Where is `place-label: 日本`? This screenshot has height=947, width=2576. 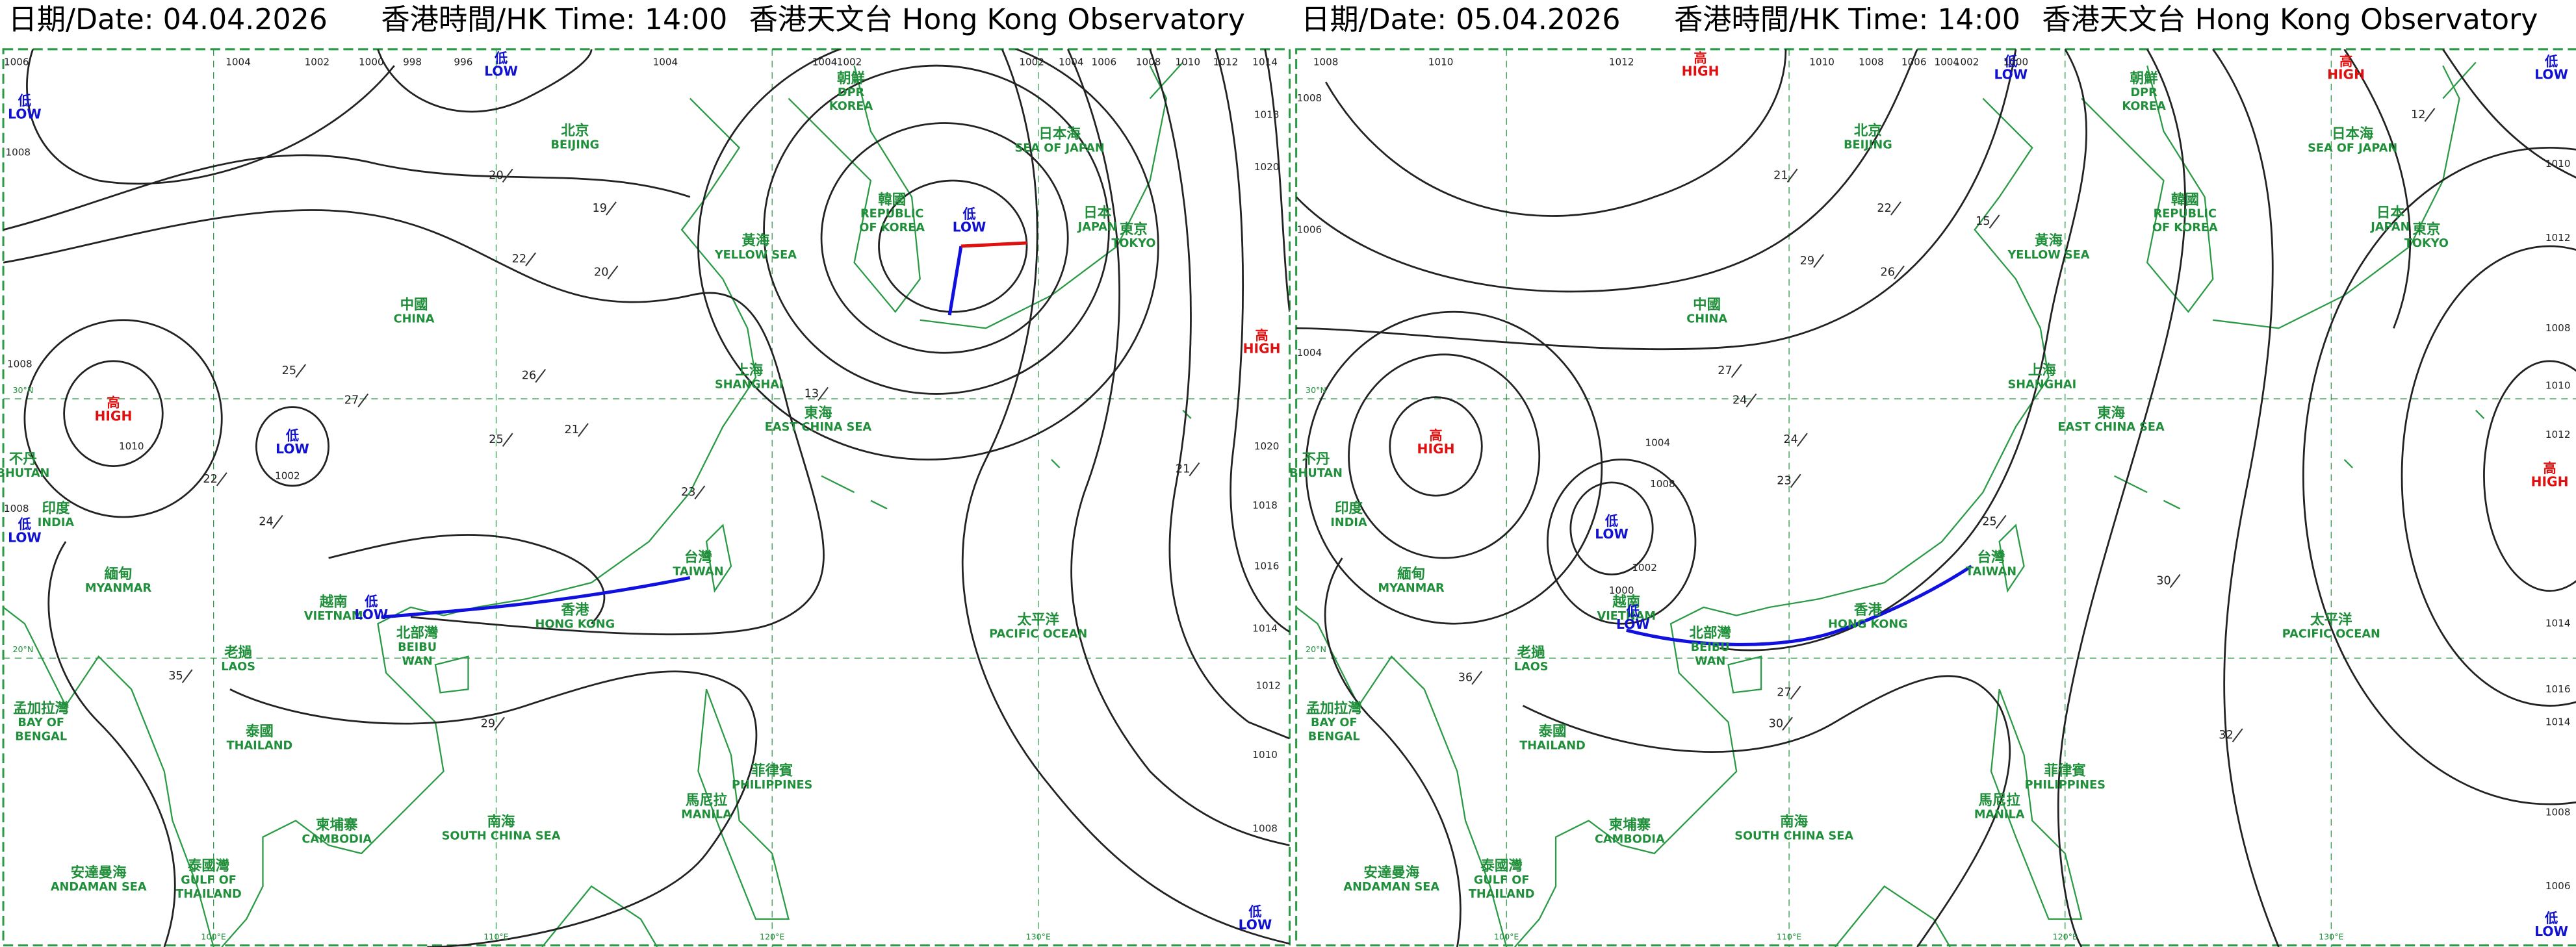 place-label: 日本 is located at coordinates (1097, 213).